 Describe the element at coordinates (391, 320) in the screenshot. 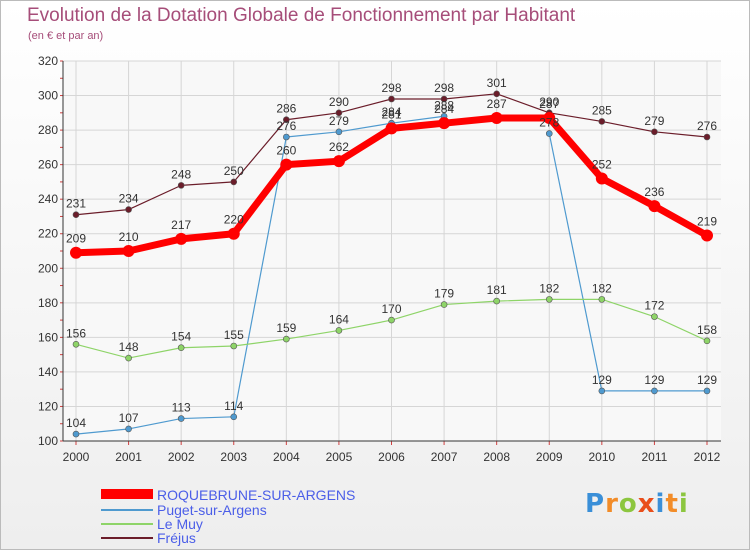

I see `data-point-le-muy-2006` at that location.